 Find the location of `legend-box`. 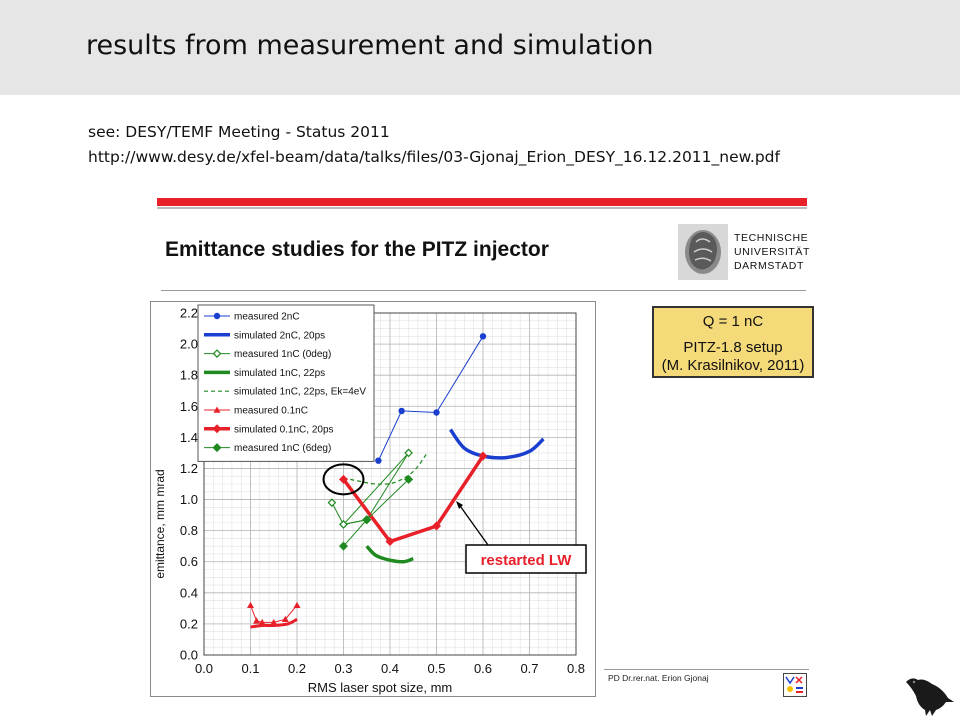

legend-box is located at coordinates (286, 383).